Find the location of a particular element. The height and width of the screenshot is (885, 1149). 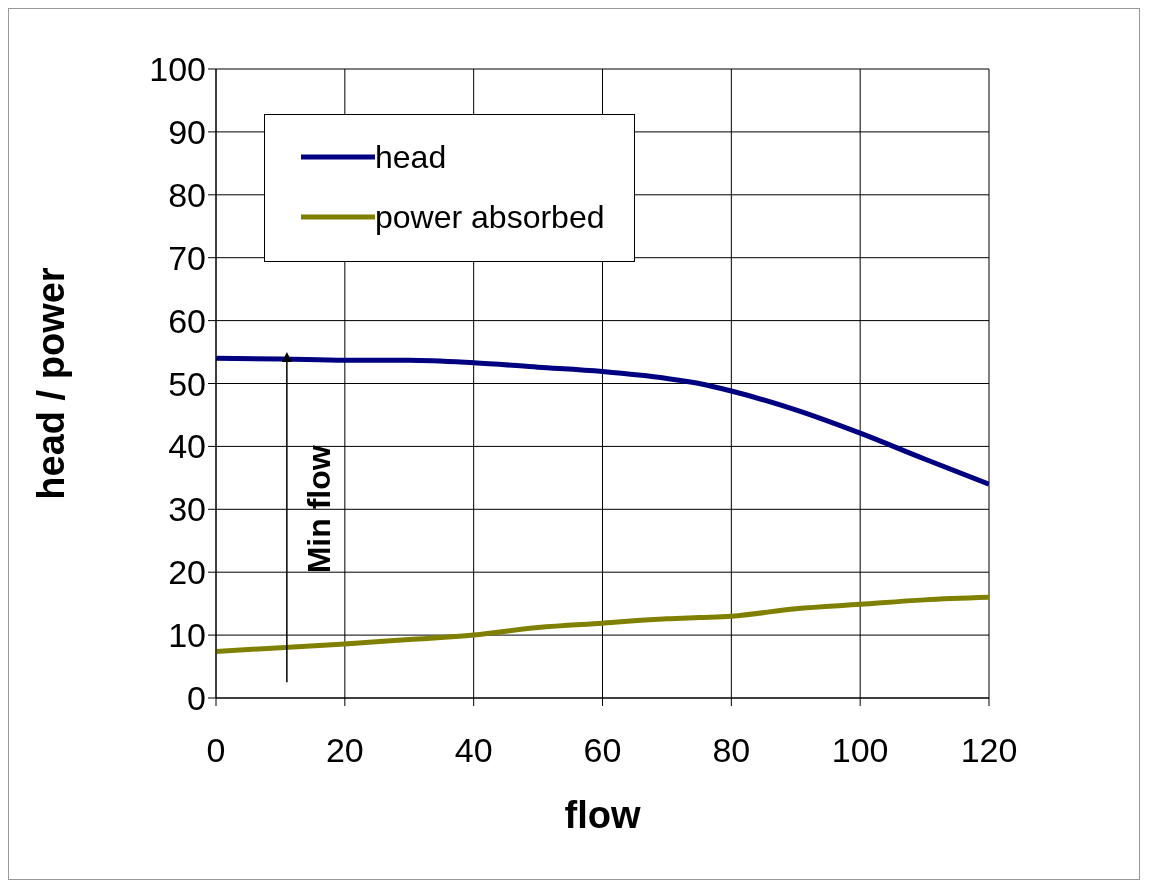

x-tick-label: 120 is located at coordinates (989, 750).